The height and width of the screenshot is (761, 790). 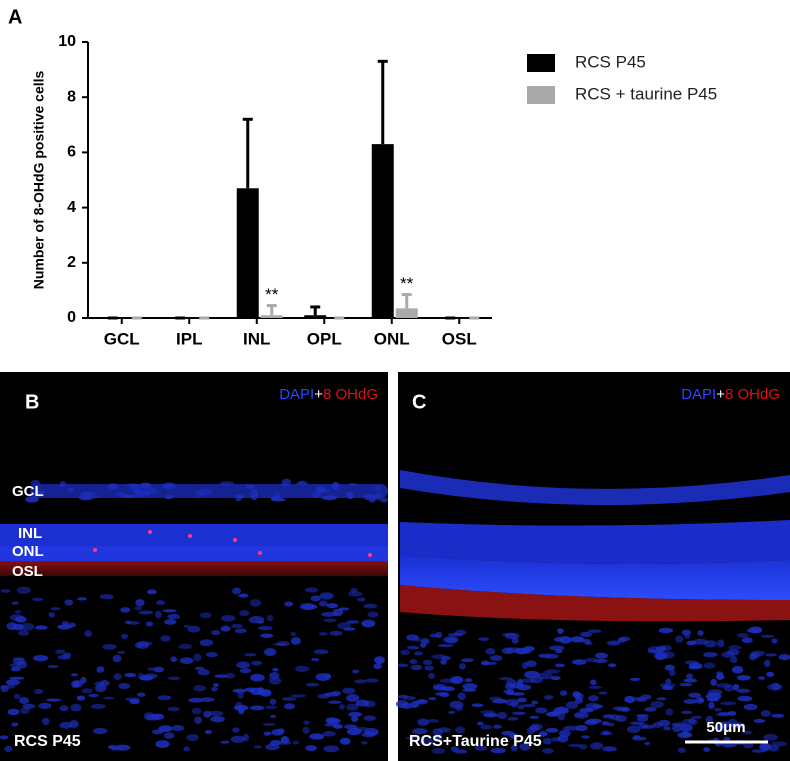 What do you see at coordinates (47, 741) in the screenshot?
I see `image-caption: RCS P45` at bounding box center [47, 741].